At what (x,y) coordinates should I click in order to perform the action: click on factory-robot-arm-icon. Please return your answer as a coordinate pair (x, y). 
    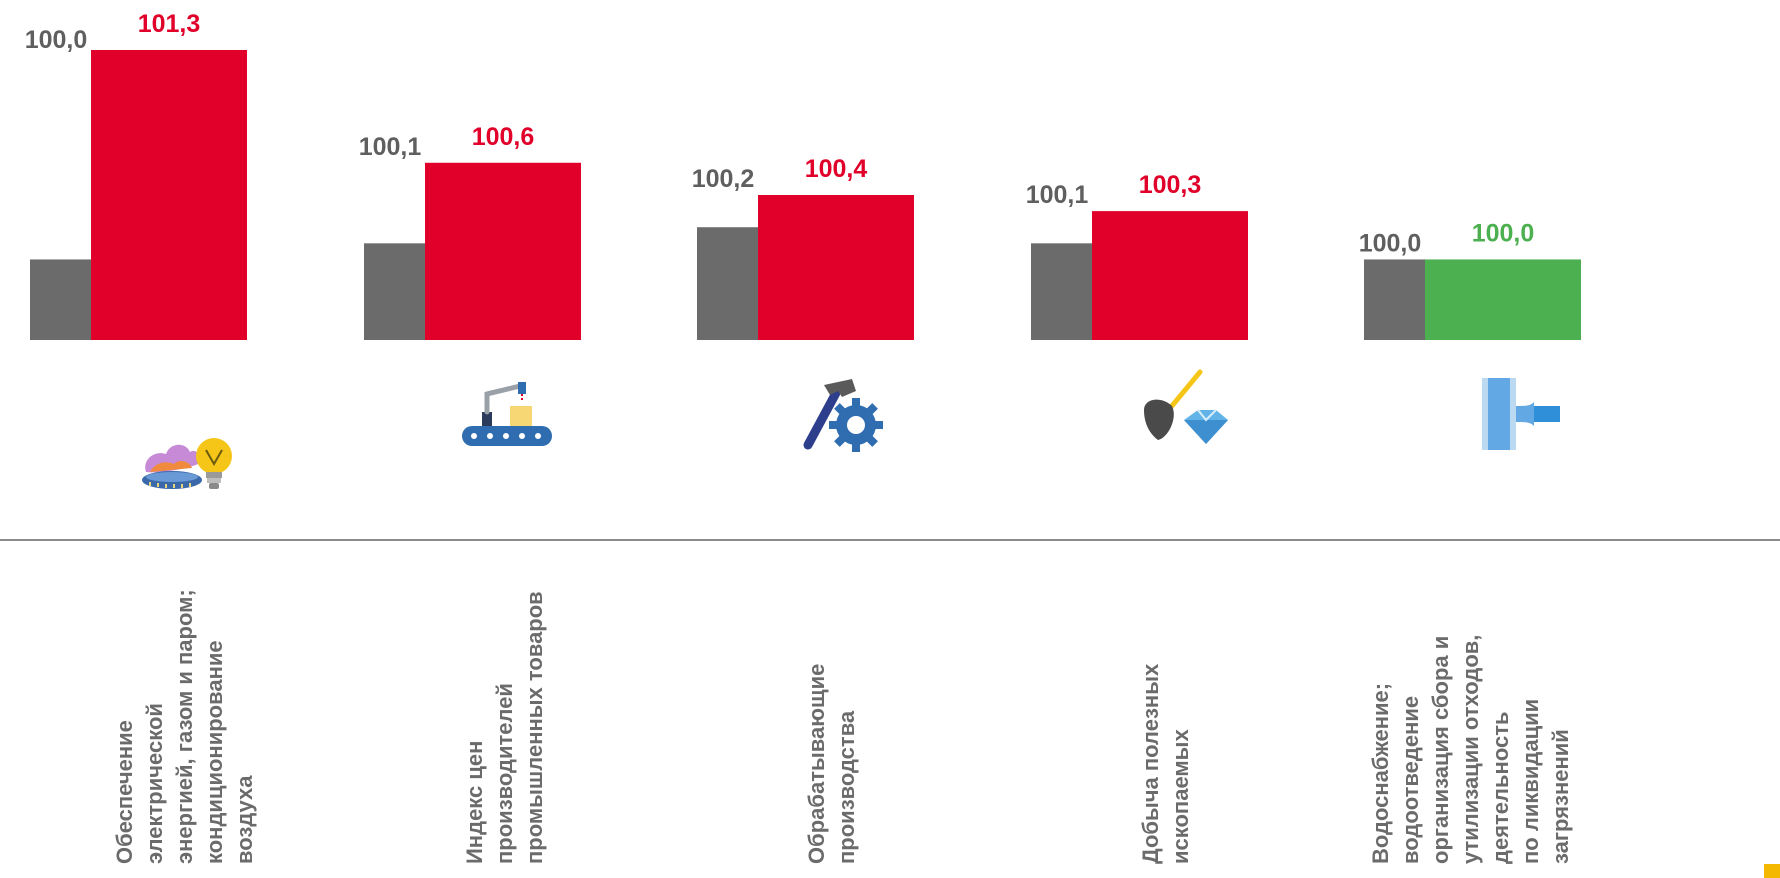
    Looking at the image, I should click on (507, 414).